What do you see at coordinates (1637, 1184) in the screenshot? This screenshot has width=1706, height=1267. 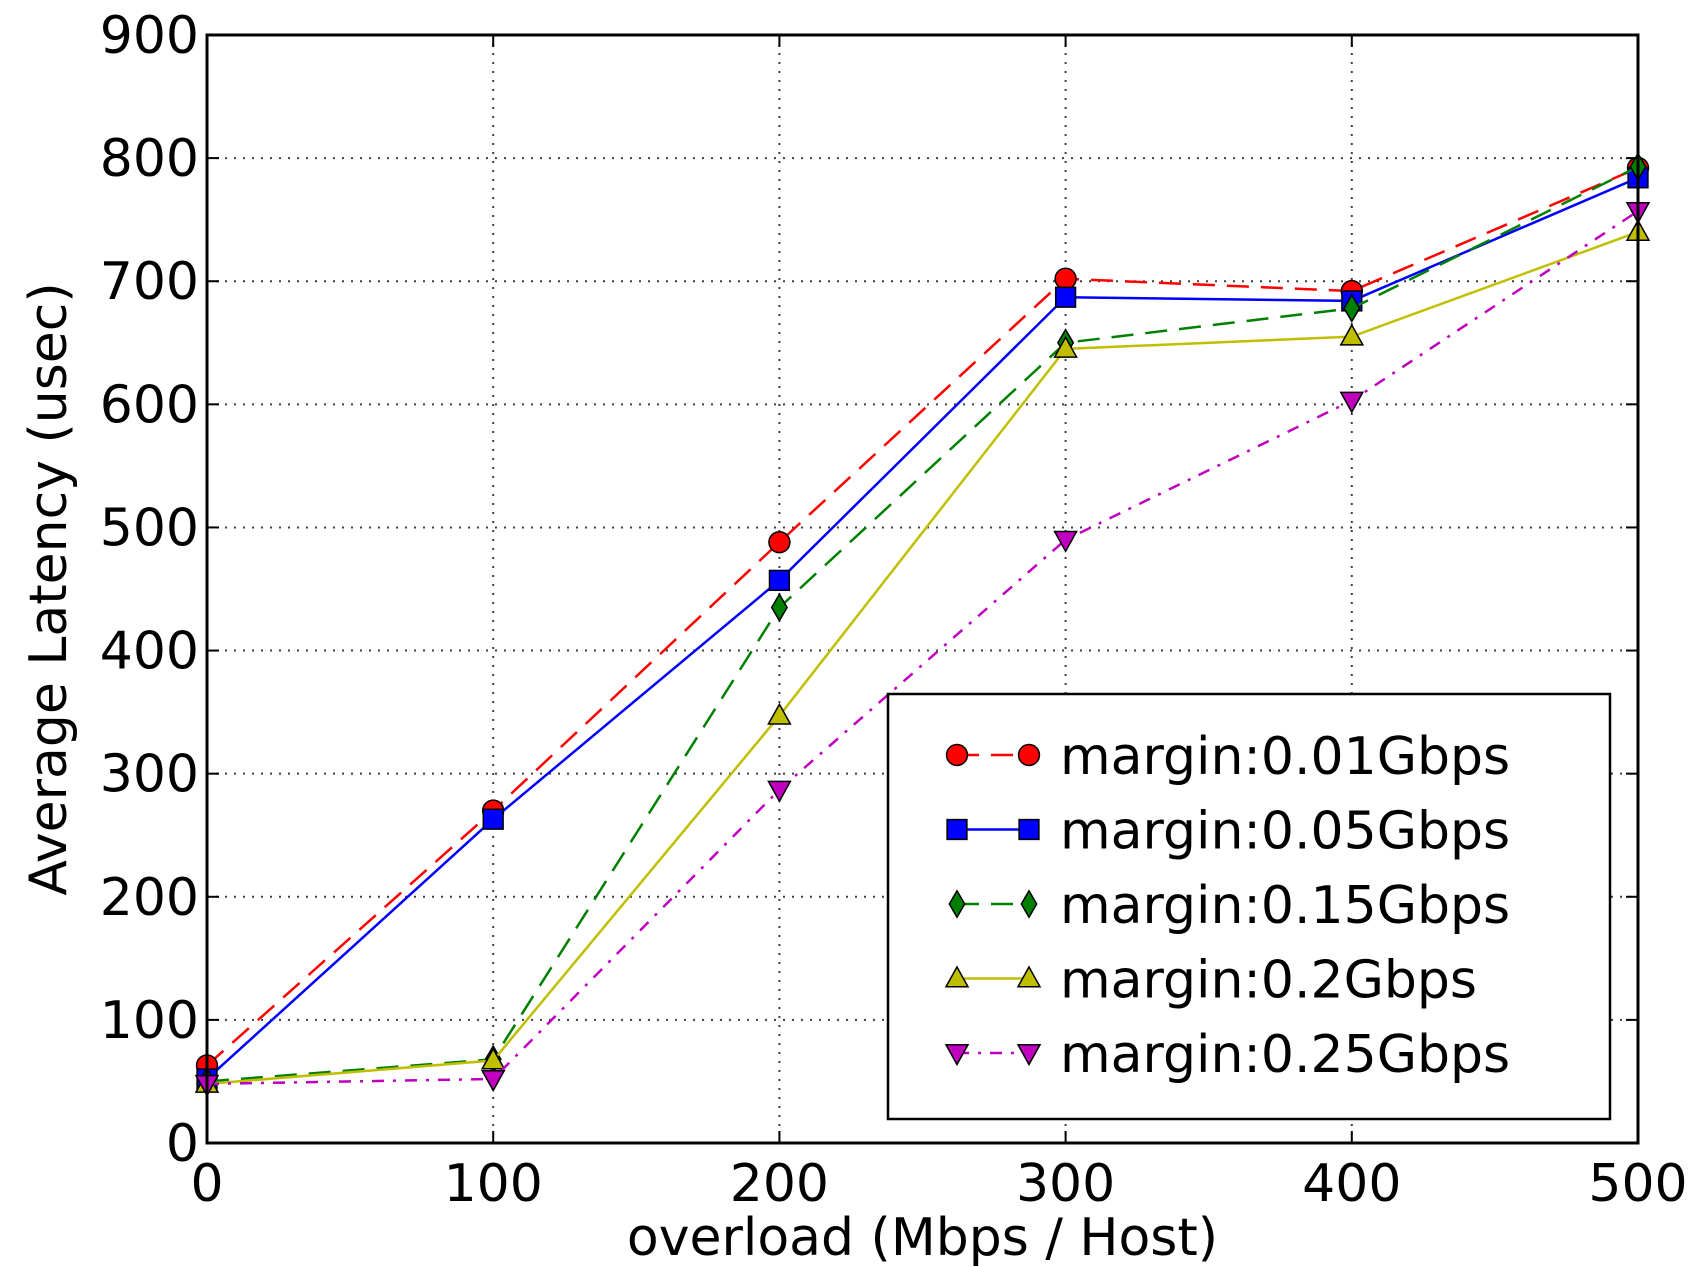 I see `x-tick-label: 500` at bounding box center [1637, 1184].